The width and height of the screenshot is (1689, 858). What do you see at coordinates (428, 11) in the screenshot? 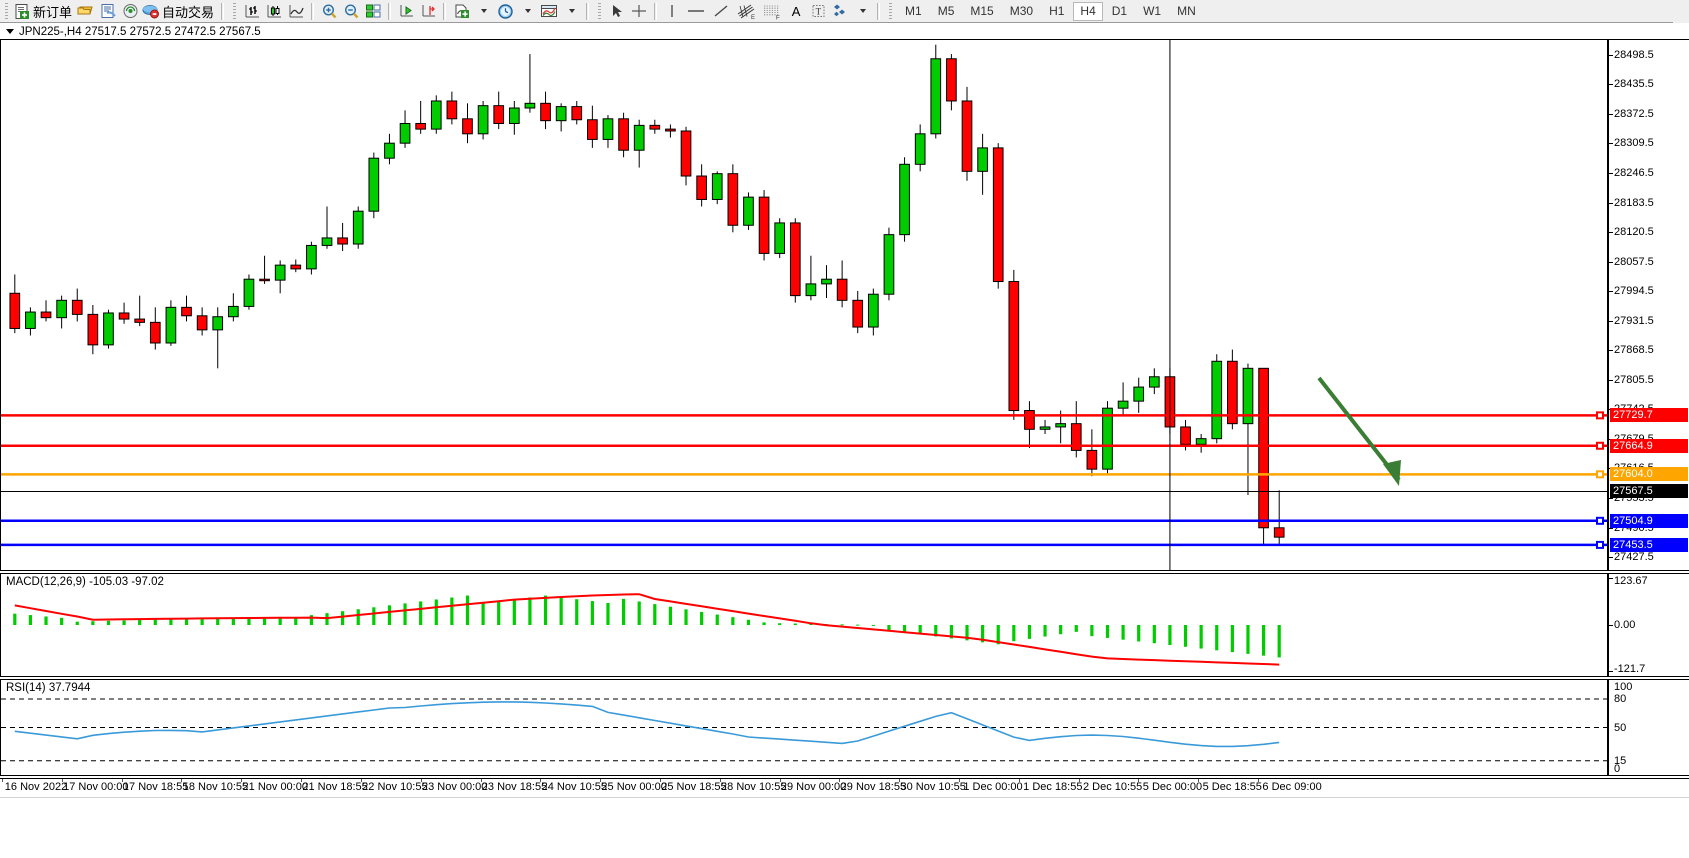
I see `chart-shift-button` at bounding box center [428, 11].